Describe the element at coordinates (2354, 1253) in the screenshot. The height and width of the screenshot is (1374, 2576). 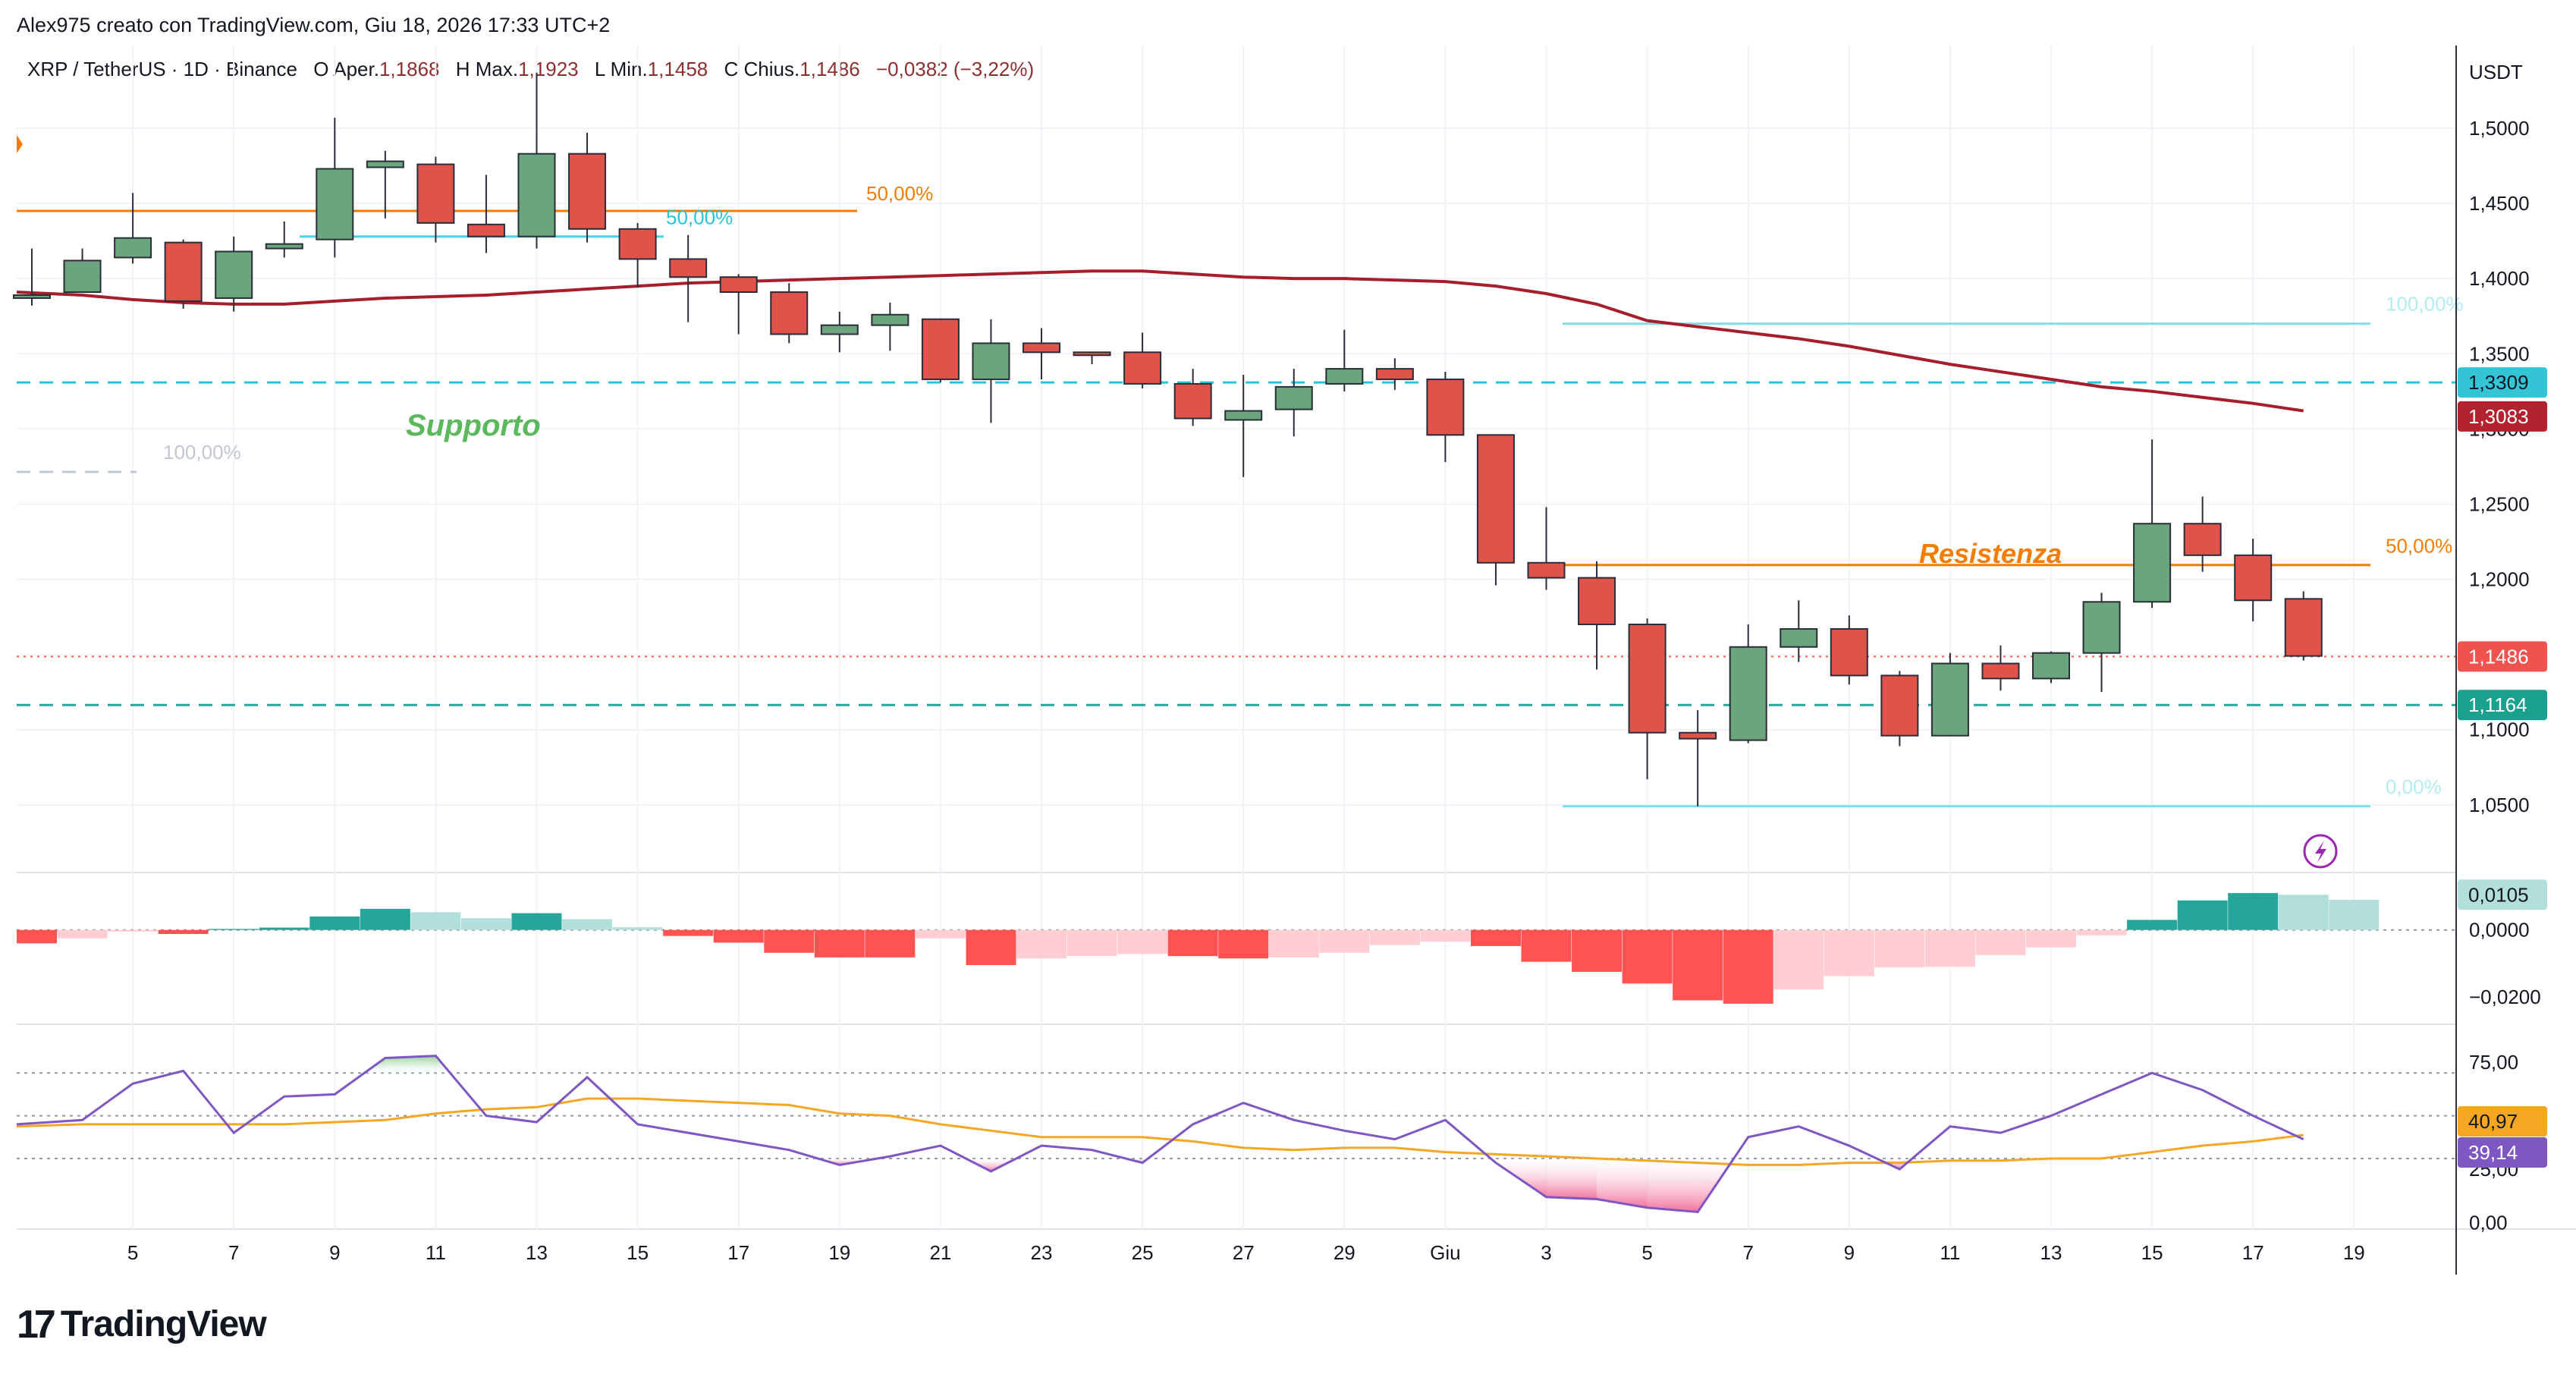
I see `x-tick-label: 19` at that location.